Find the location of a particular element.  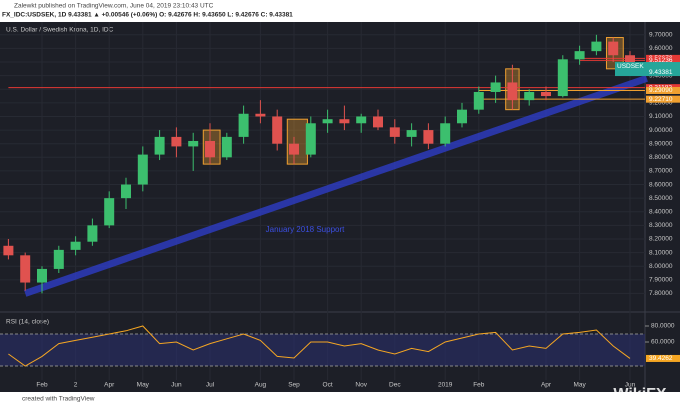

y-tick-label: 9.00000 is located at coordinates (661, 130).